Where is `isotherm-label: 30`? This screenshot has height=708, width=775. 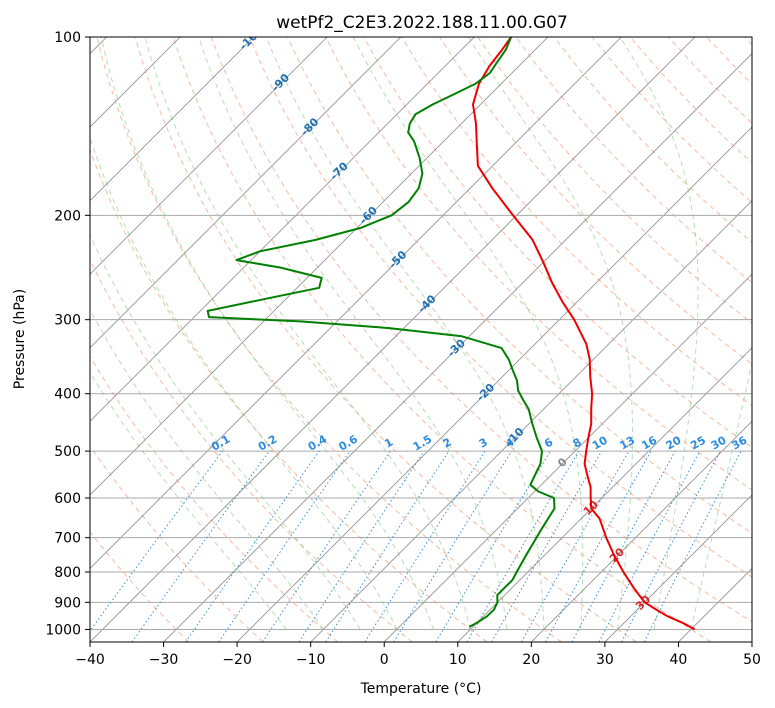
isotherm-label: 30 is located at coordinates (643, 603).